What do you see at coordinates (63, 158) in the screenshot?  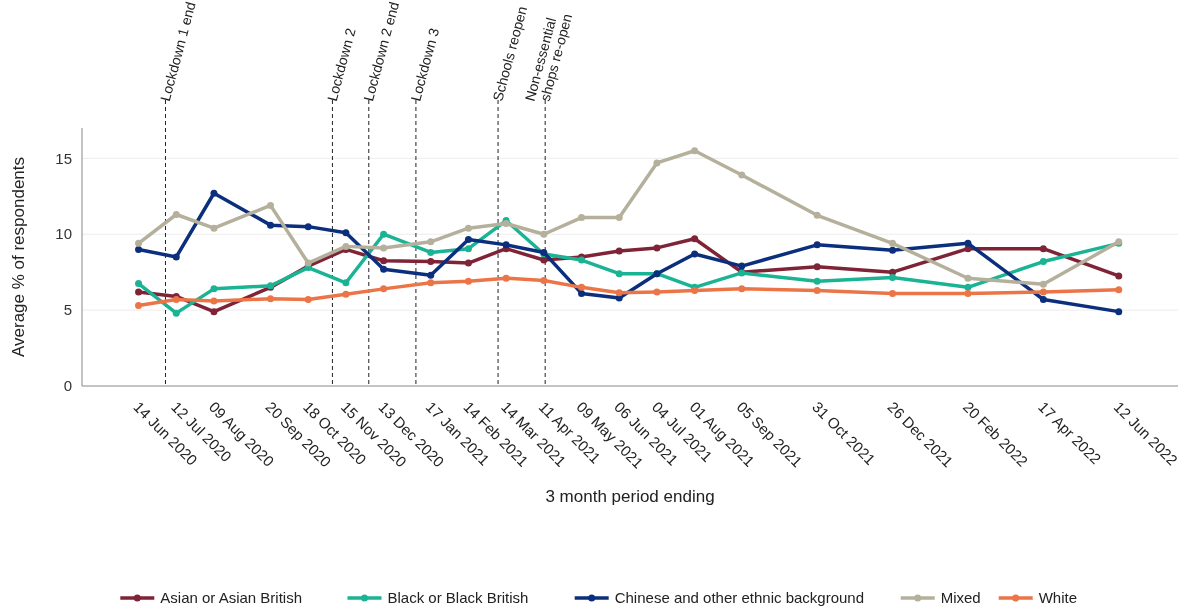 I see `y-tick-label: 15` at bounding box center [63, 158].